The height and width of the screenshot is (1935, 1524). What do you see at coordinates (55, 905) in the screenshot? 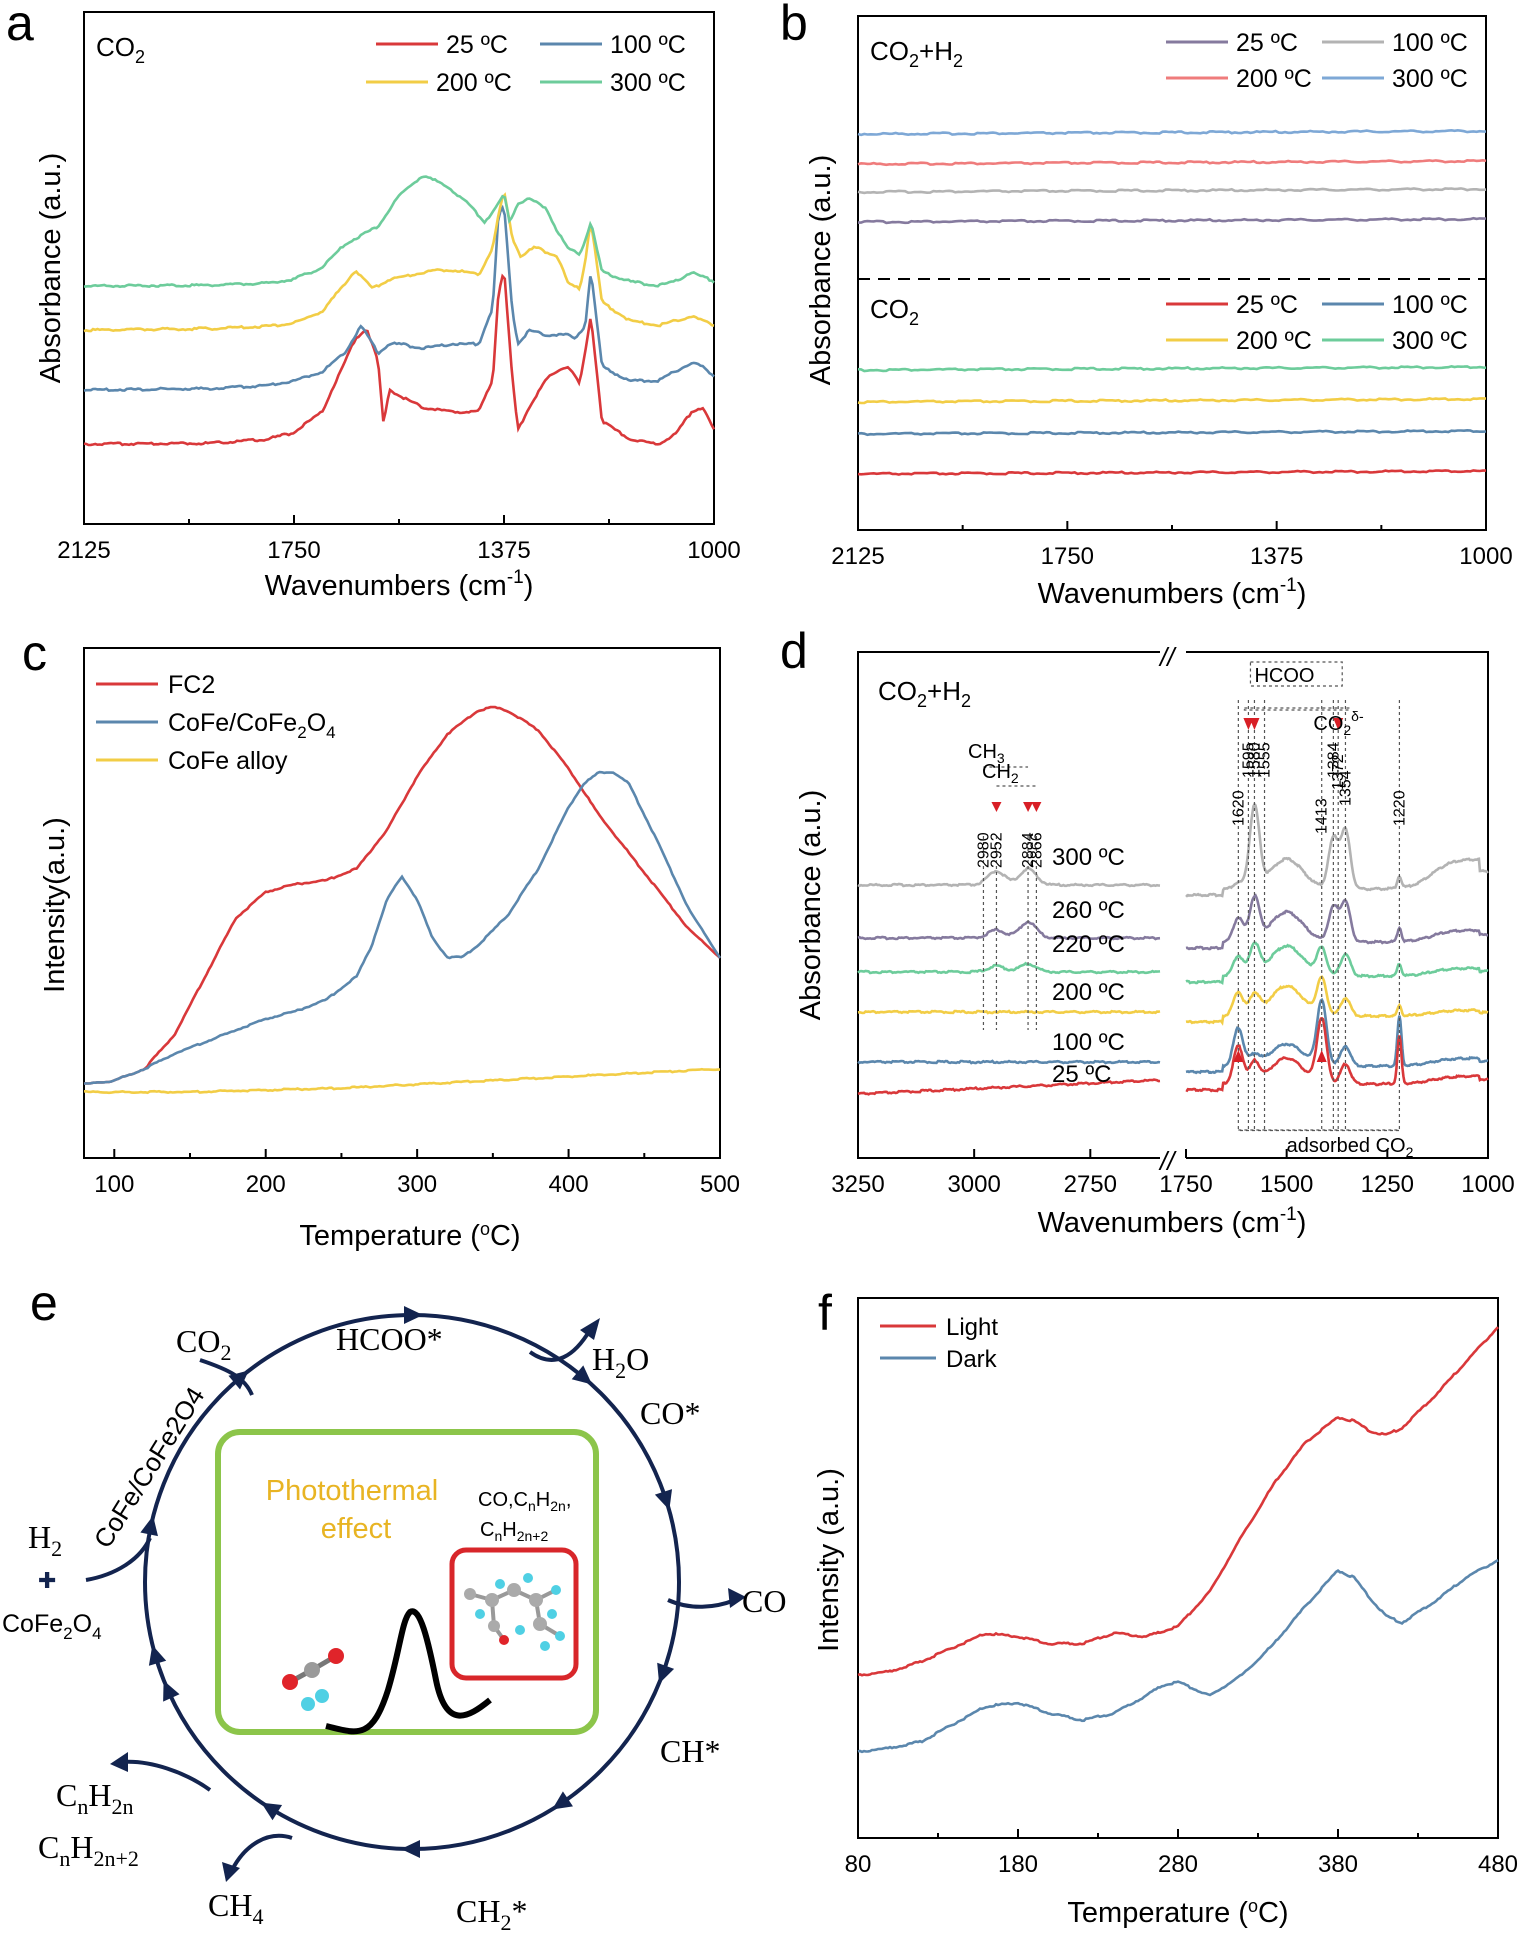
I see `y-axis-label-c: Intensity(a.u.)` at bounding box center [55, 905].